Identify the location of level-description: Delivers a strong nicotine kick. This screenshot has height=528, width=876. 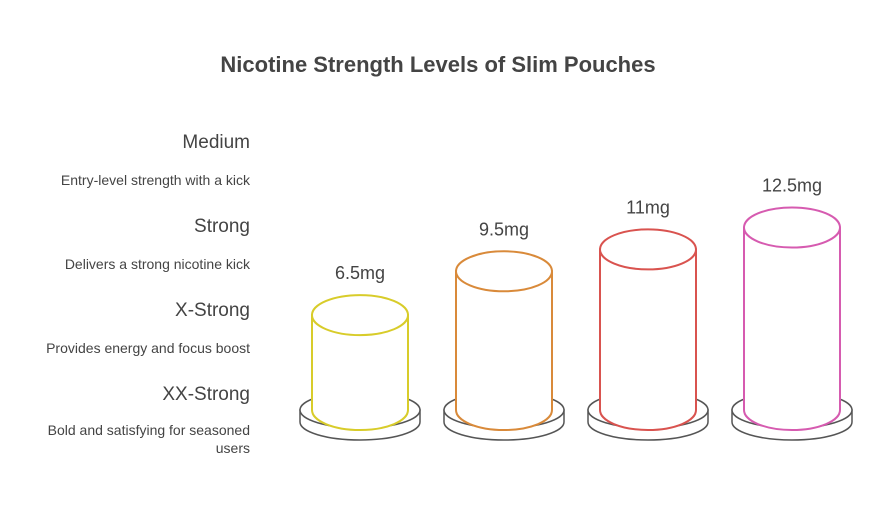
(157, 264).